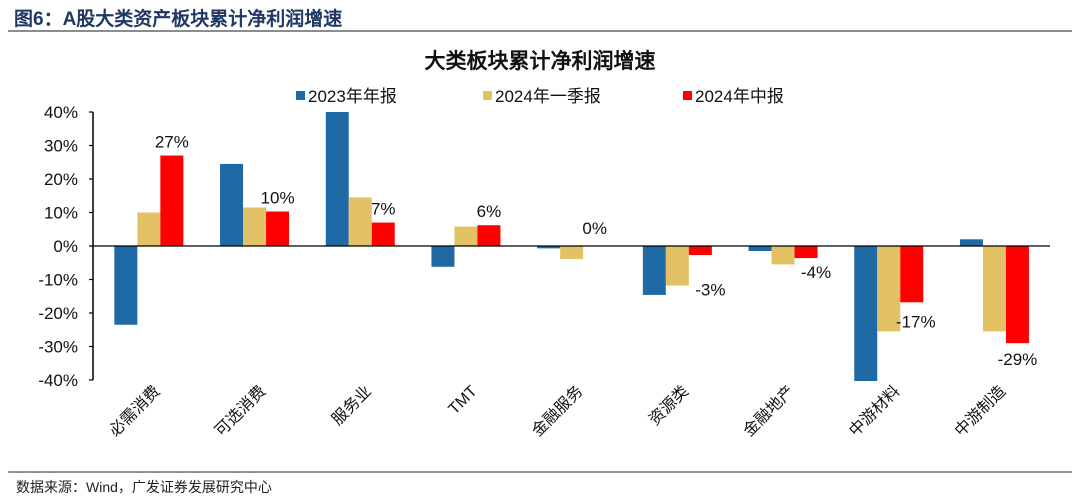 This screenshot has height=499, width=1080. What do you see at coordinates (668, 405) in the screenshot?
I see `category-label: 资源类` at bounding box center [668, 405].